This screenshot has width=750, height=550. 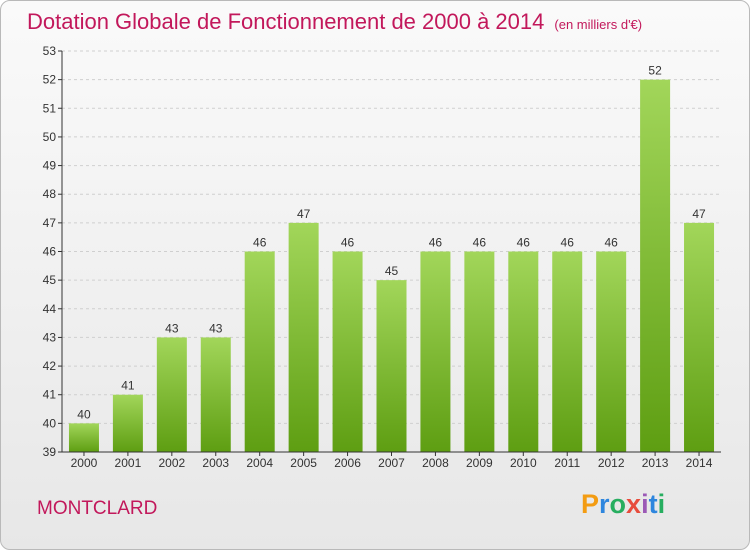 I want to click on logo-letter: P, so click(x=590, y=504).